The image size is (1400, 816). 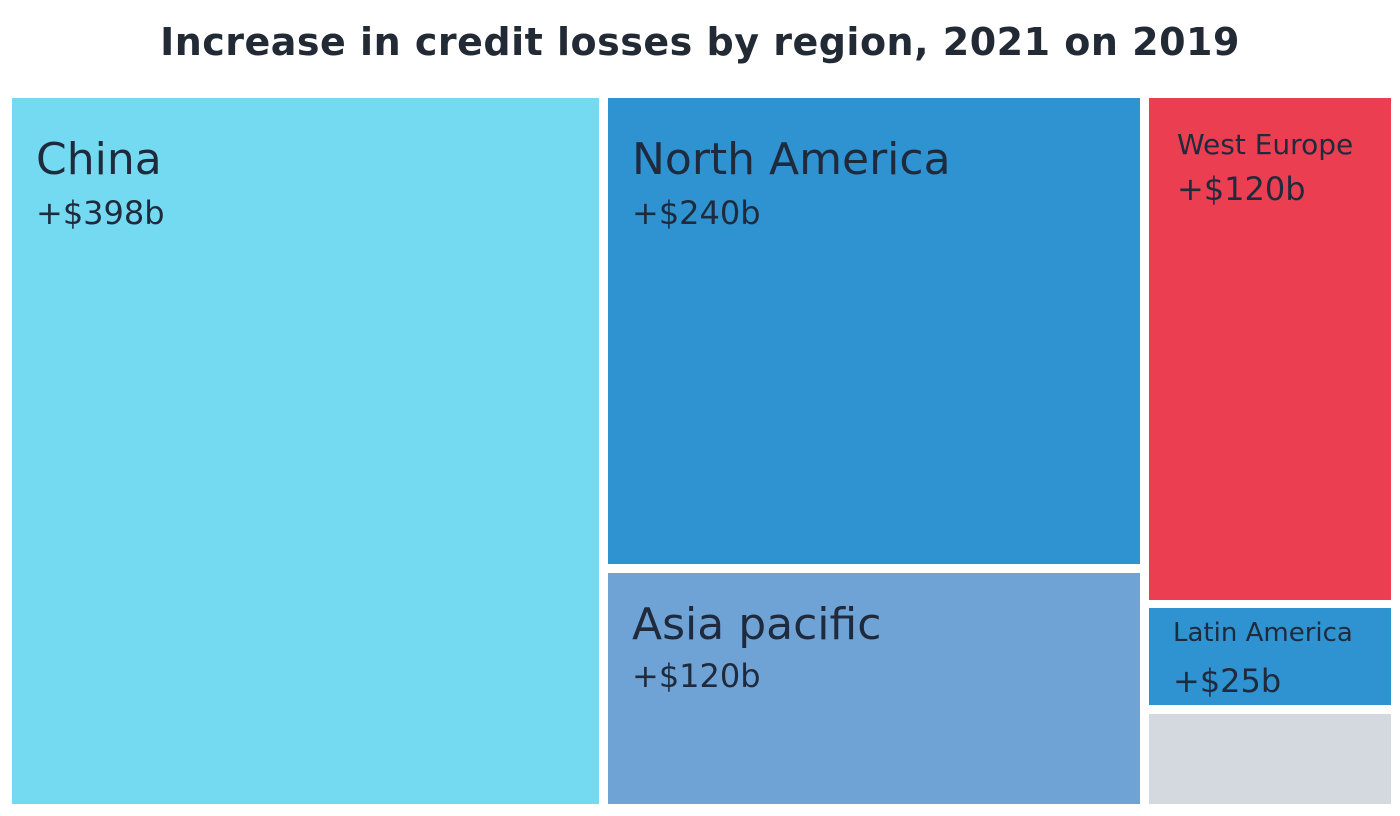 I want to click on tile-value: +$398b, so click(x=100, y=213).